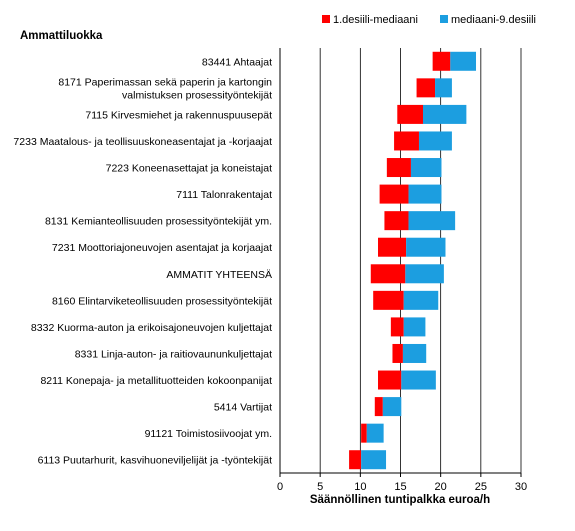 This screenshot has width=575, height=531. What do you see at coordinates (400, 487) in the screenshot?
I see `x-tick-label: 15` at bounding box center [400, 487].